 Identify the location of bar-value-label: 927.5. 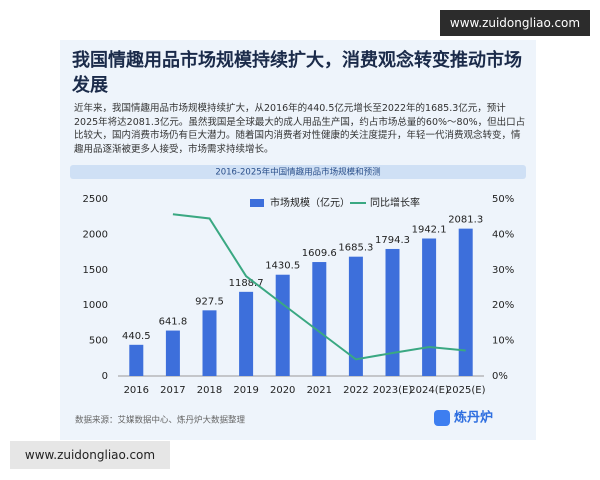
(209, 301).